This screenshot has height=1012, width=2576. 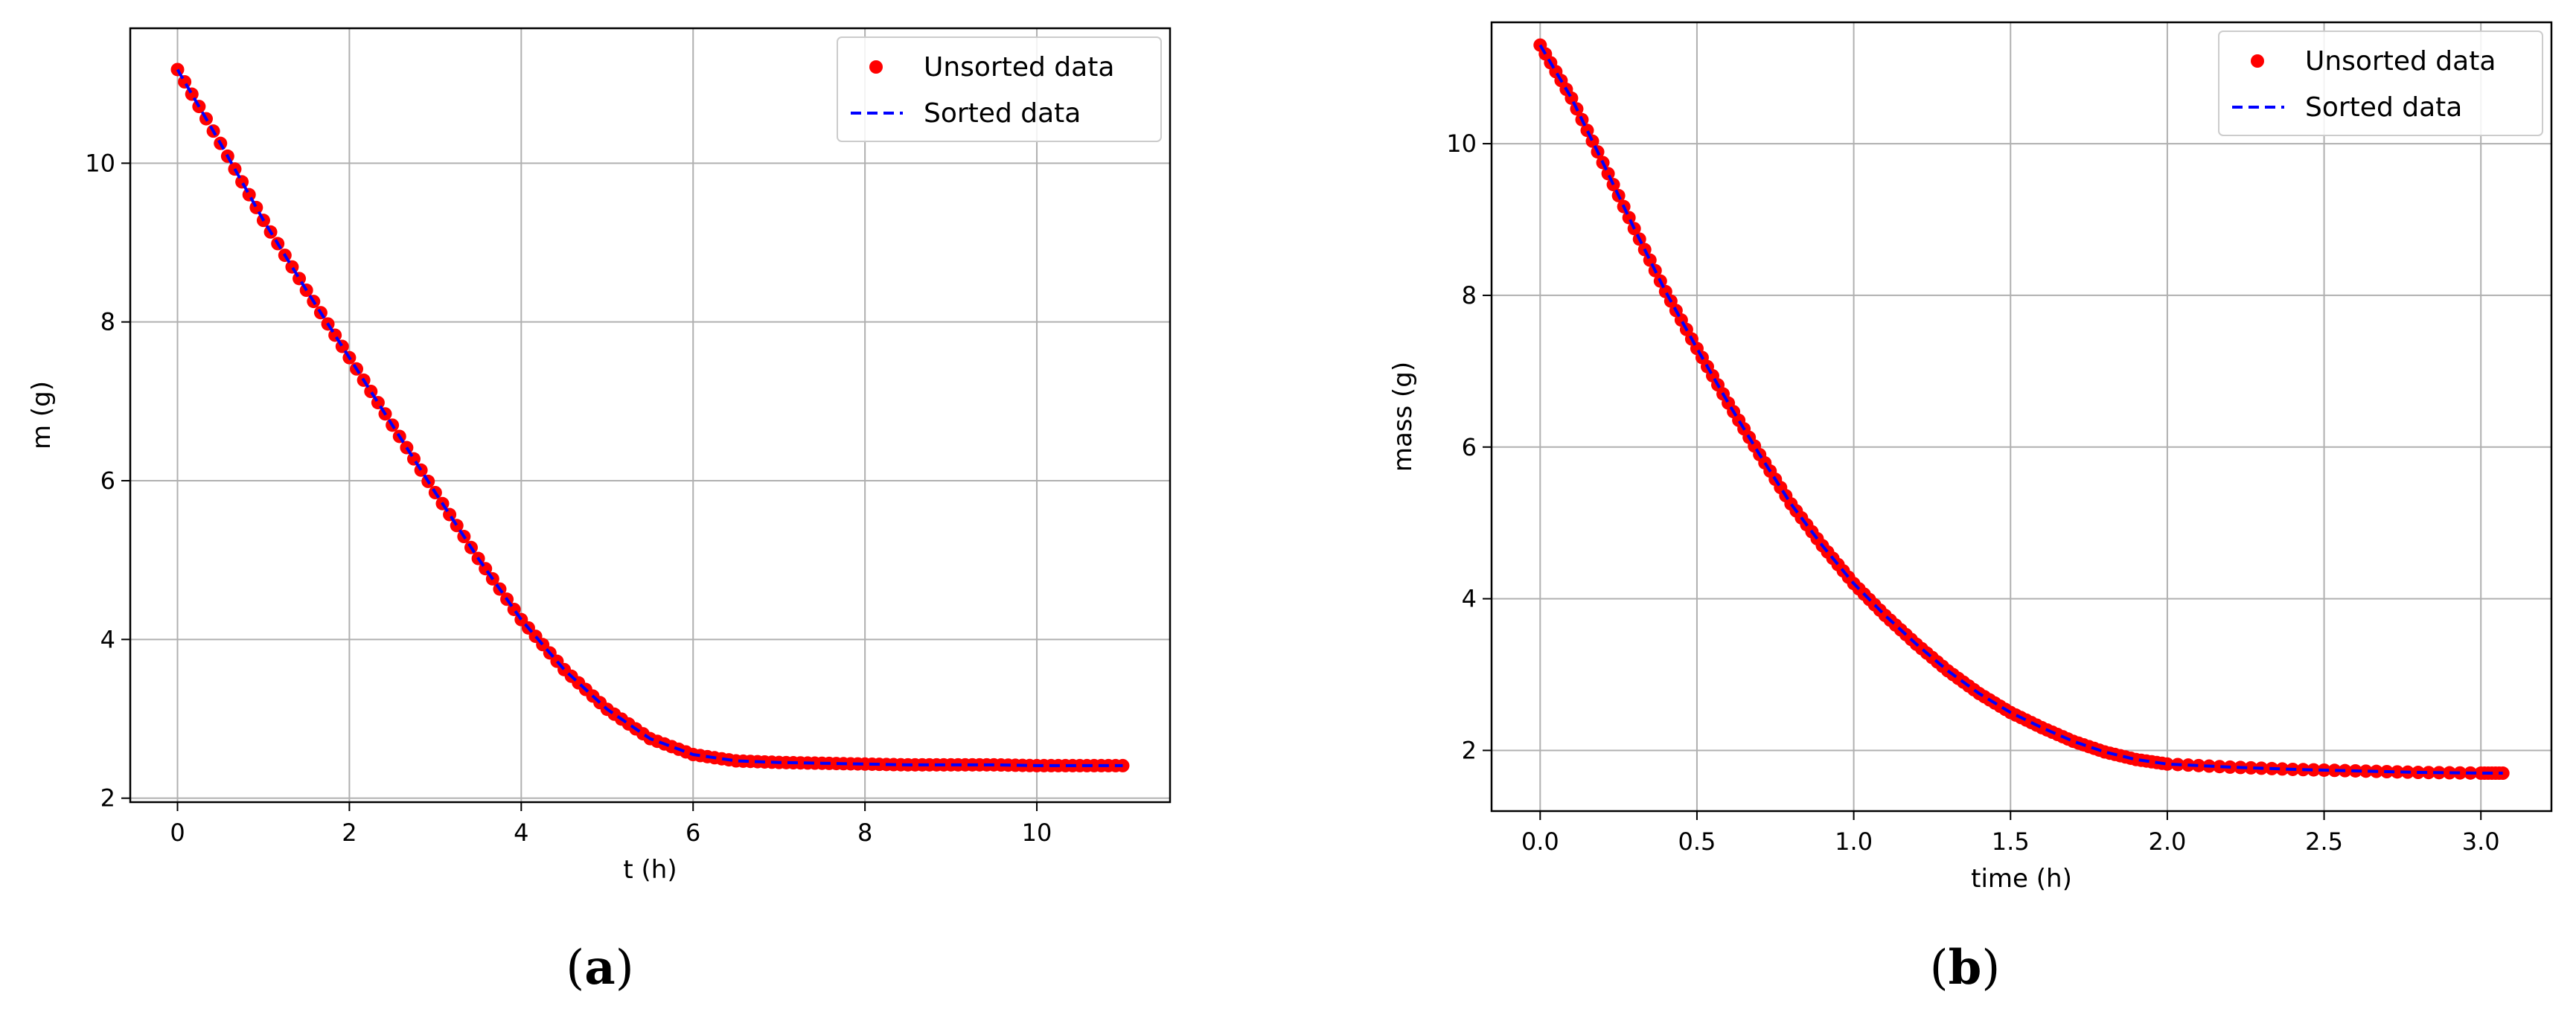 What do you see at coordinates (1037, 833) in the screenshot?
I see `x-tick-label: 10` at bounding box center [1037, 833].